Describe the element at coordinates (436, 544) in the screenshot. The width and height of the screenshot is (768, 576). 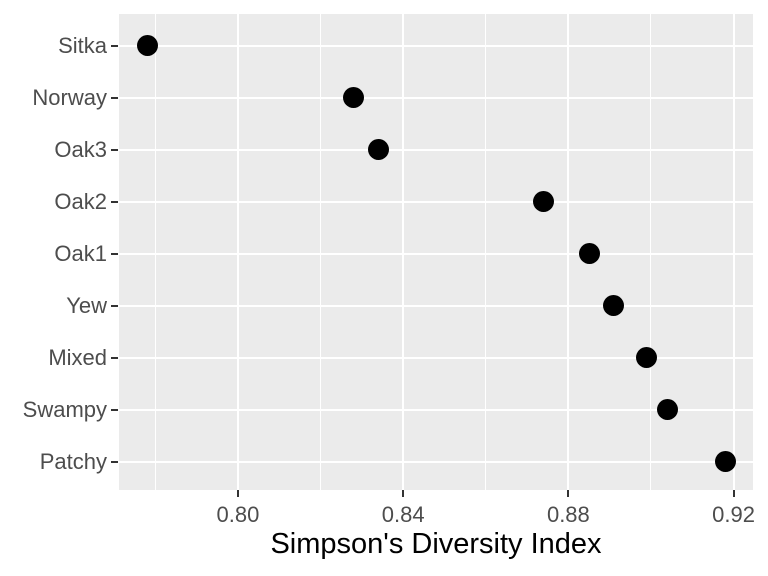
I see `x-axis-title: Simpson's Diversity Index` at that location.